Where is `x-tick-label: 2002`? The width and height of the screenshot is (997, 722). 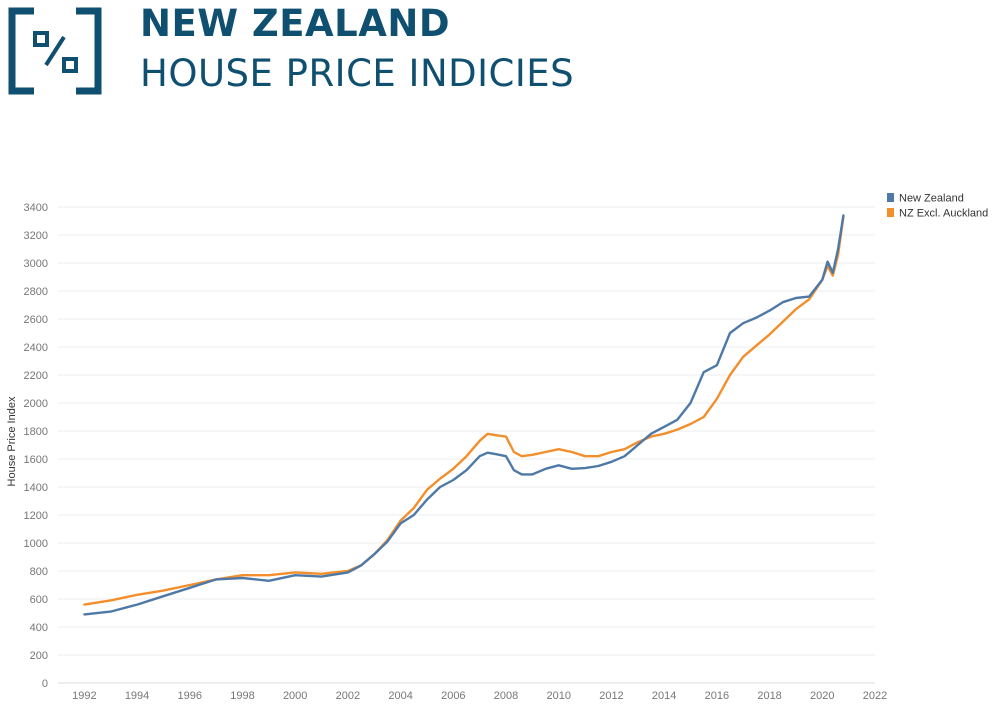
x-tick-label: 2002 is located at coordinates (348, 696).